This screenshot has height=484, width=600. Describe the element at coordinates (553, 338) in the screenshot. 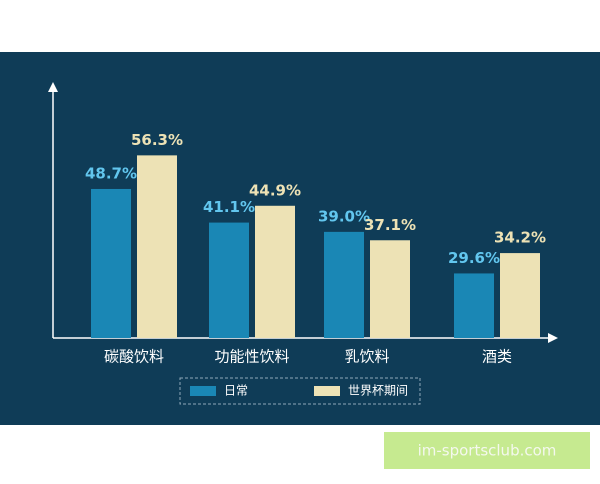

I see `x-axis-arrow` at that location.